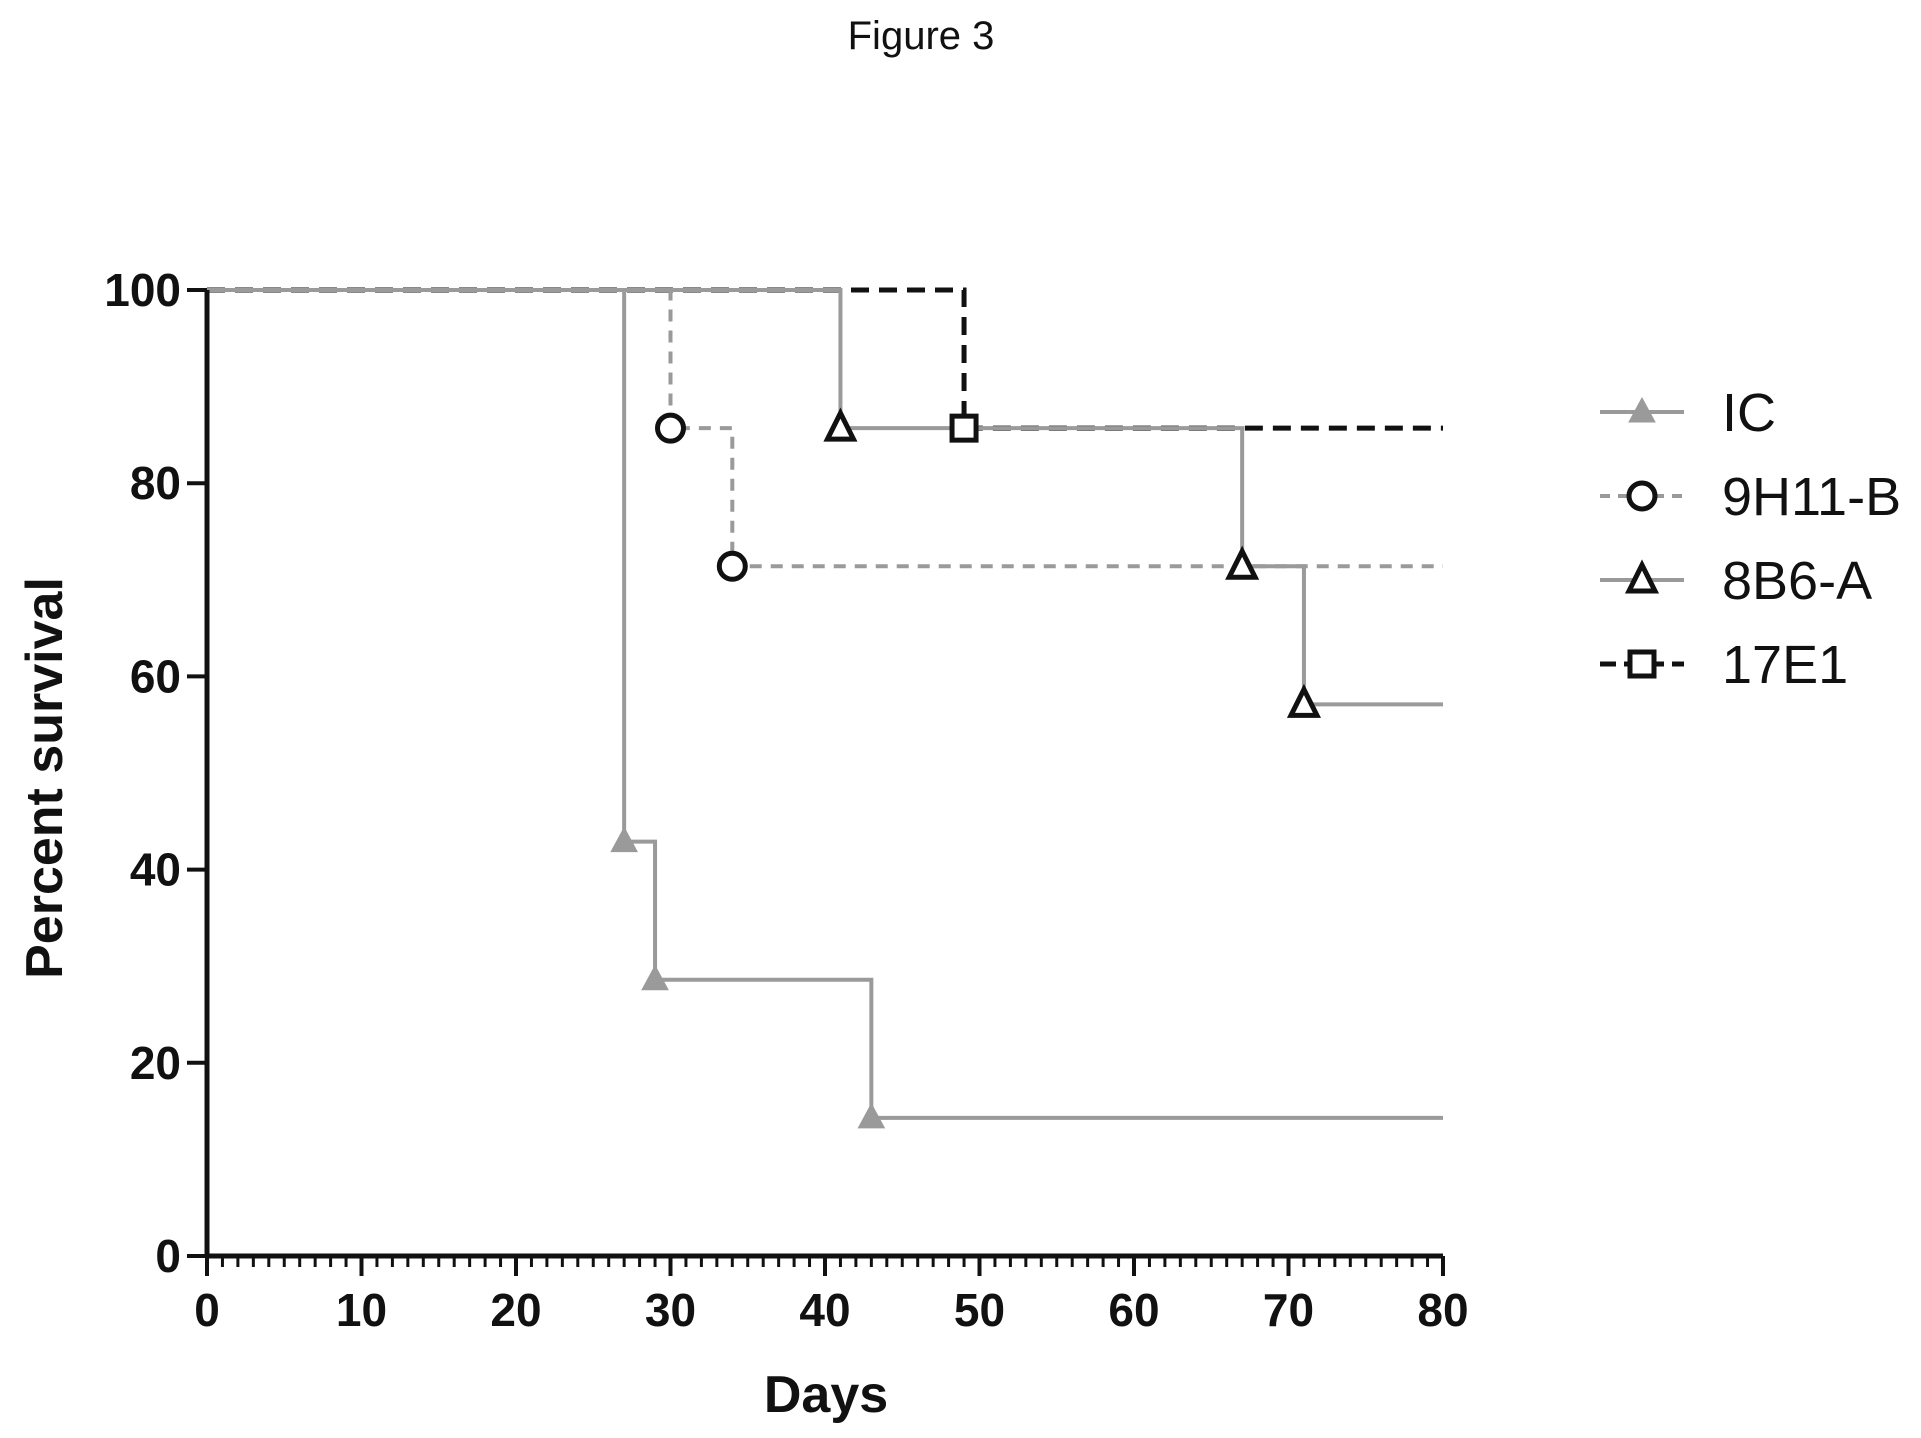 The width and height of the screenshot is (1921, 1438). What do you see at coordinates (1785, 665) in the screenshot?
I see `legend-label: 17E1` at bounding box center [1785, 665].